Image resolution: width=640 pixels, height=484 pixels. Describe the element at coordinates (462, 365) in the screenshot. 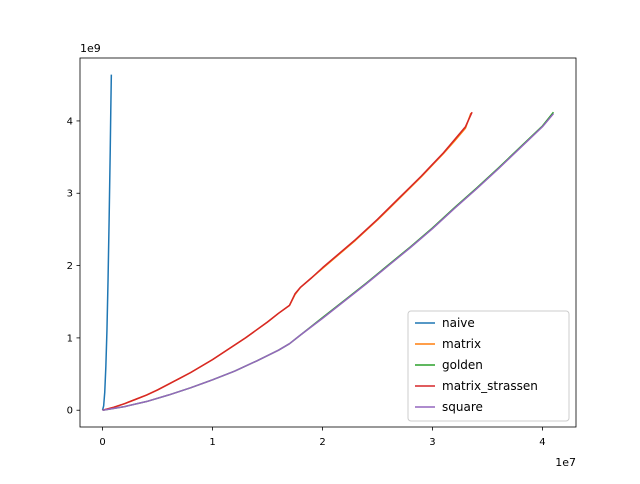

I see `legend-label-golden: golden` at that location.